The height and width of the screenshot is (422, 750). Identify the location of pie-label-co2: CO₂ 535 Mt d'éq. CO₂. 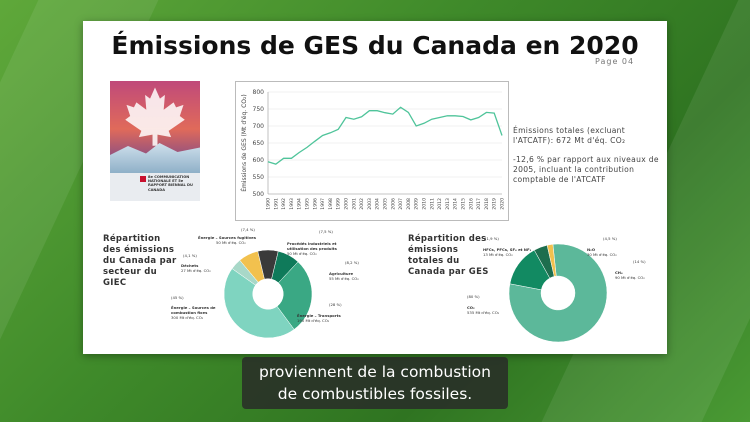
(483, 310).